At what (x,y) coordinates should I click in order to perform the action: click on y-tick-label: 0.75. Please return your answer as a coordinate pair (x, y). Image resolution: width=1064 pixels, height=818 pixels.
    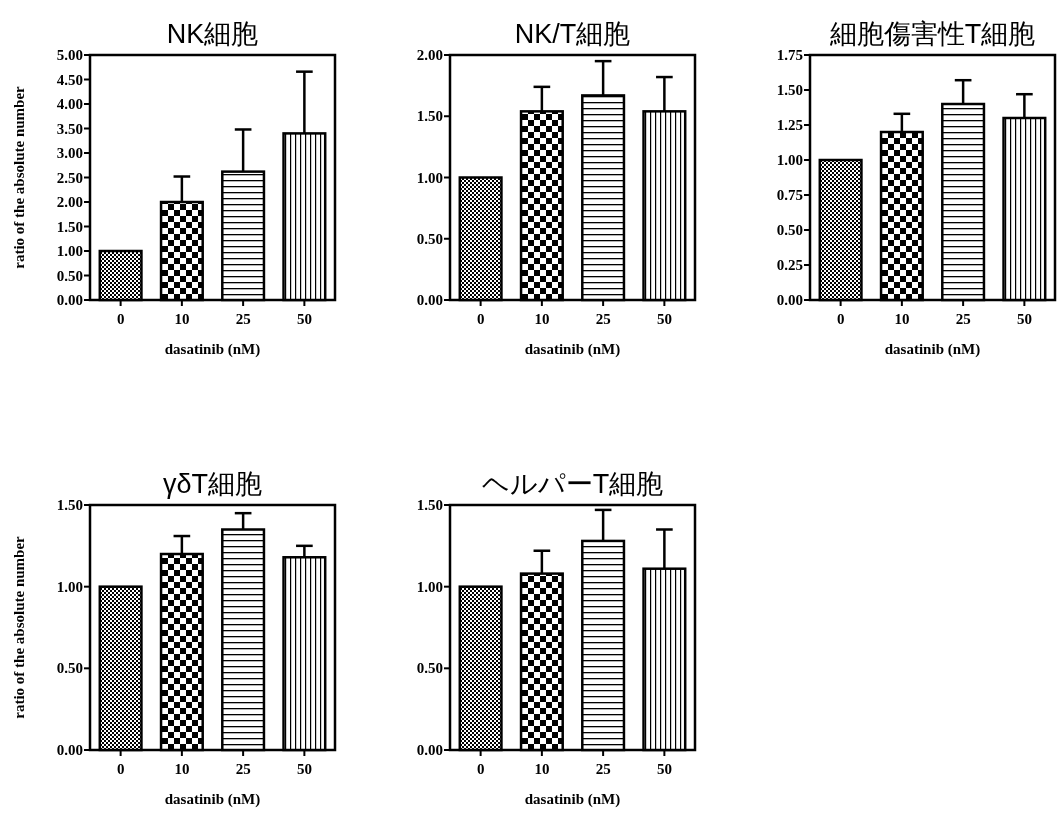
    Looking at the image, I should click on (789, 195).